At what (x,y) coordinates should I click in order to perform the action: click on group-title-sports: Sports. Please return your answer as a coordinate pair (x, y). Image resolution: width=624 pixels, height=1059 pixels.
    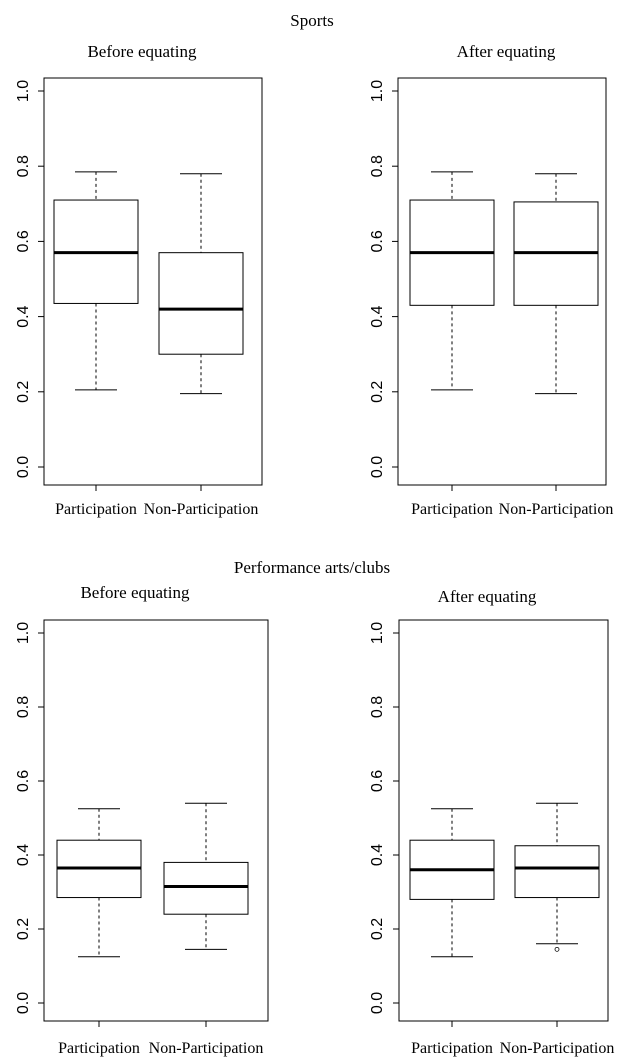
    Looking at the image, I should click on (311, 20).